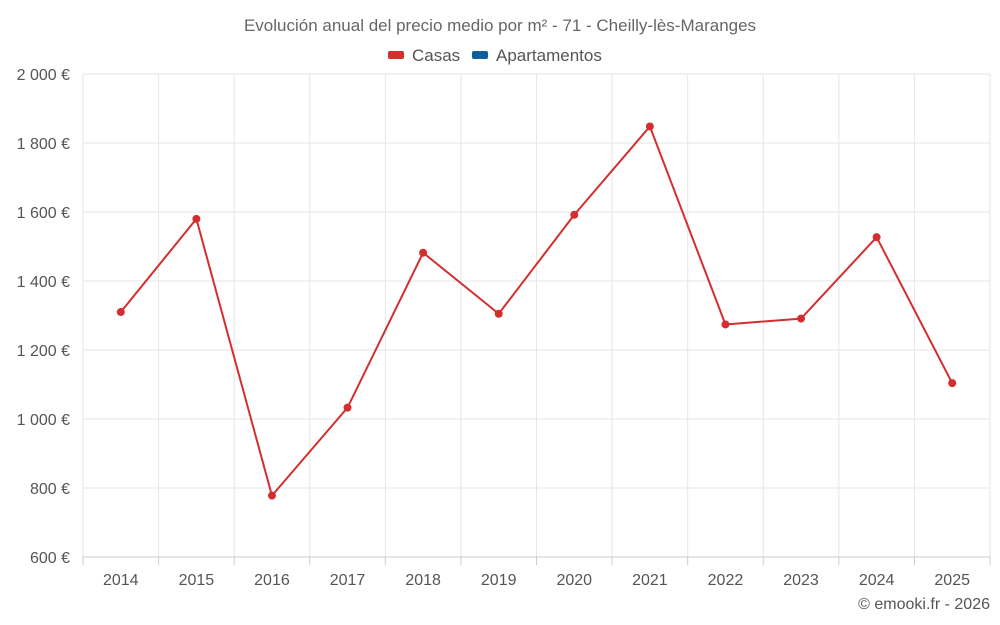  I want to click on x-tick-label: 2025, so click(952, 580).